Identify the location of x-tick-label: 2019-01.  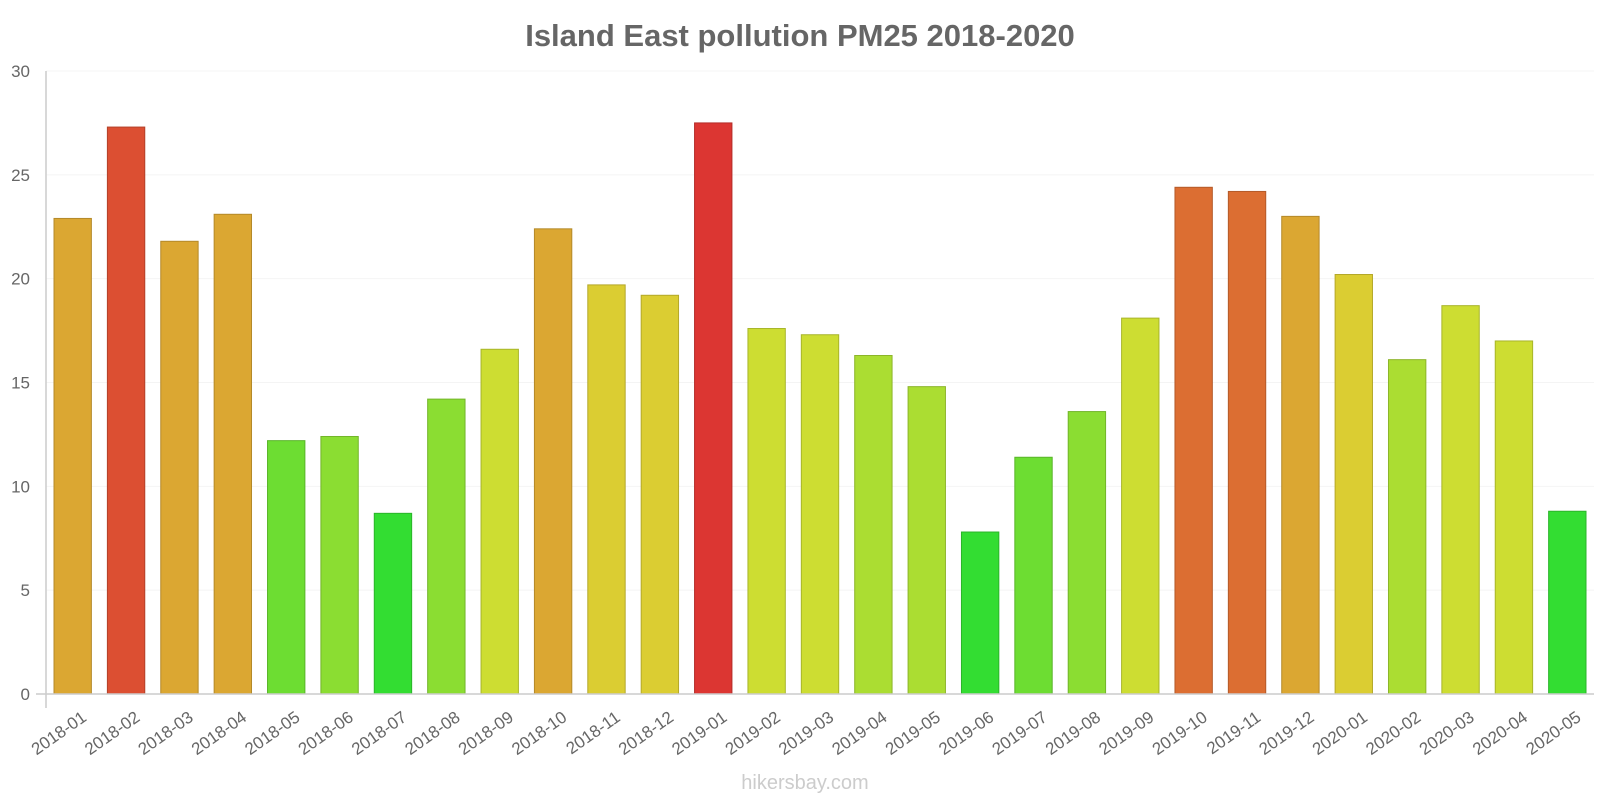
(699, 733).